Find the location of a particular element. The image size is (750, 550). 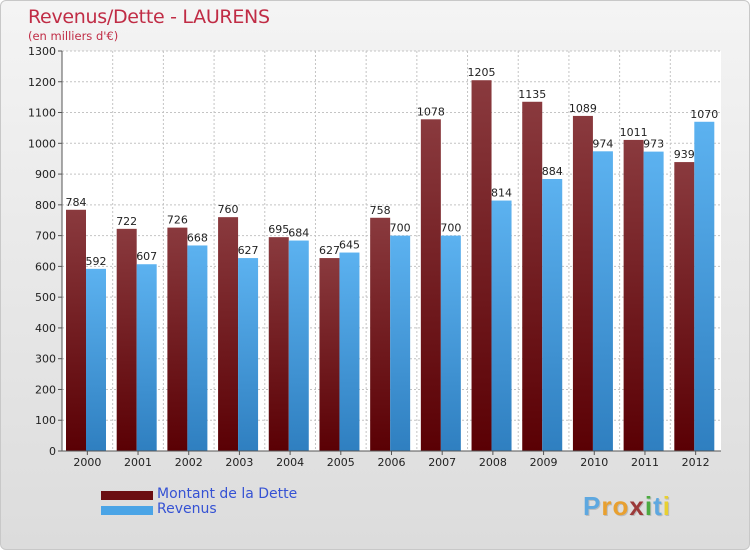

legend-swatch-debt is located at coordinates (127, 495).